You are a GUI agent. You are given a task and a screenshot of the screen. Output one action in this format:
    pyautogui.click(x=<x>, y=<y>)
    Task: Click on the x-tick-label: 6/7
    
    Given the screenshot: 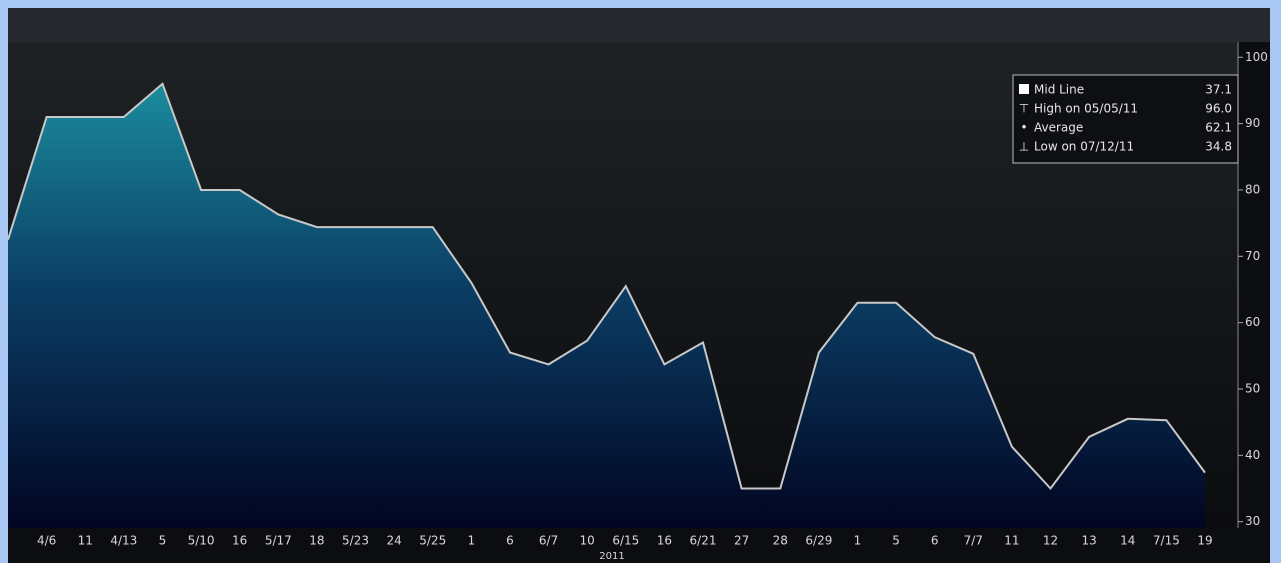 What is the action you would take?
    pyautogui.click(x=548, y=541)
    